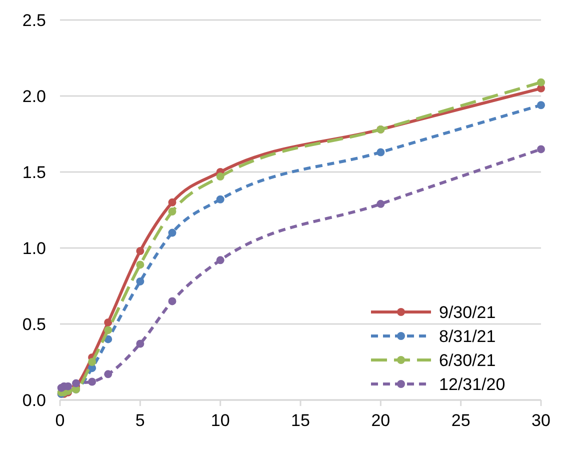 The height and width of the screenshot is (468, 561). I want to click on y-tick-label: 1.5, so click(34, 172).